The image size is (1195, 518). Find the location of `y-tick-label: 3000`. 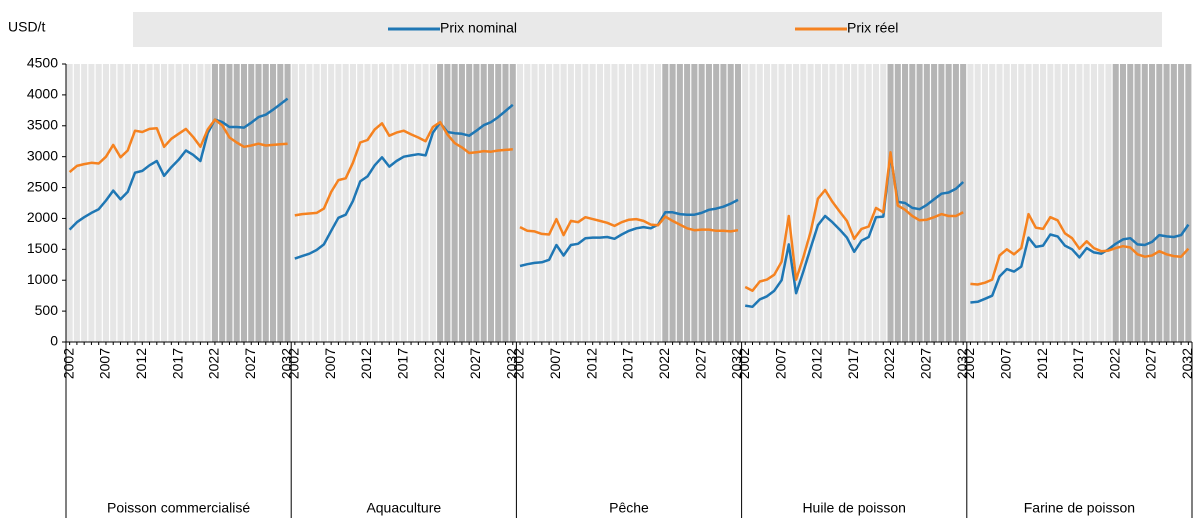

y-tick-label: 3000 is located at coordinates (42, 155).